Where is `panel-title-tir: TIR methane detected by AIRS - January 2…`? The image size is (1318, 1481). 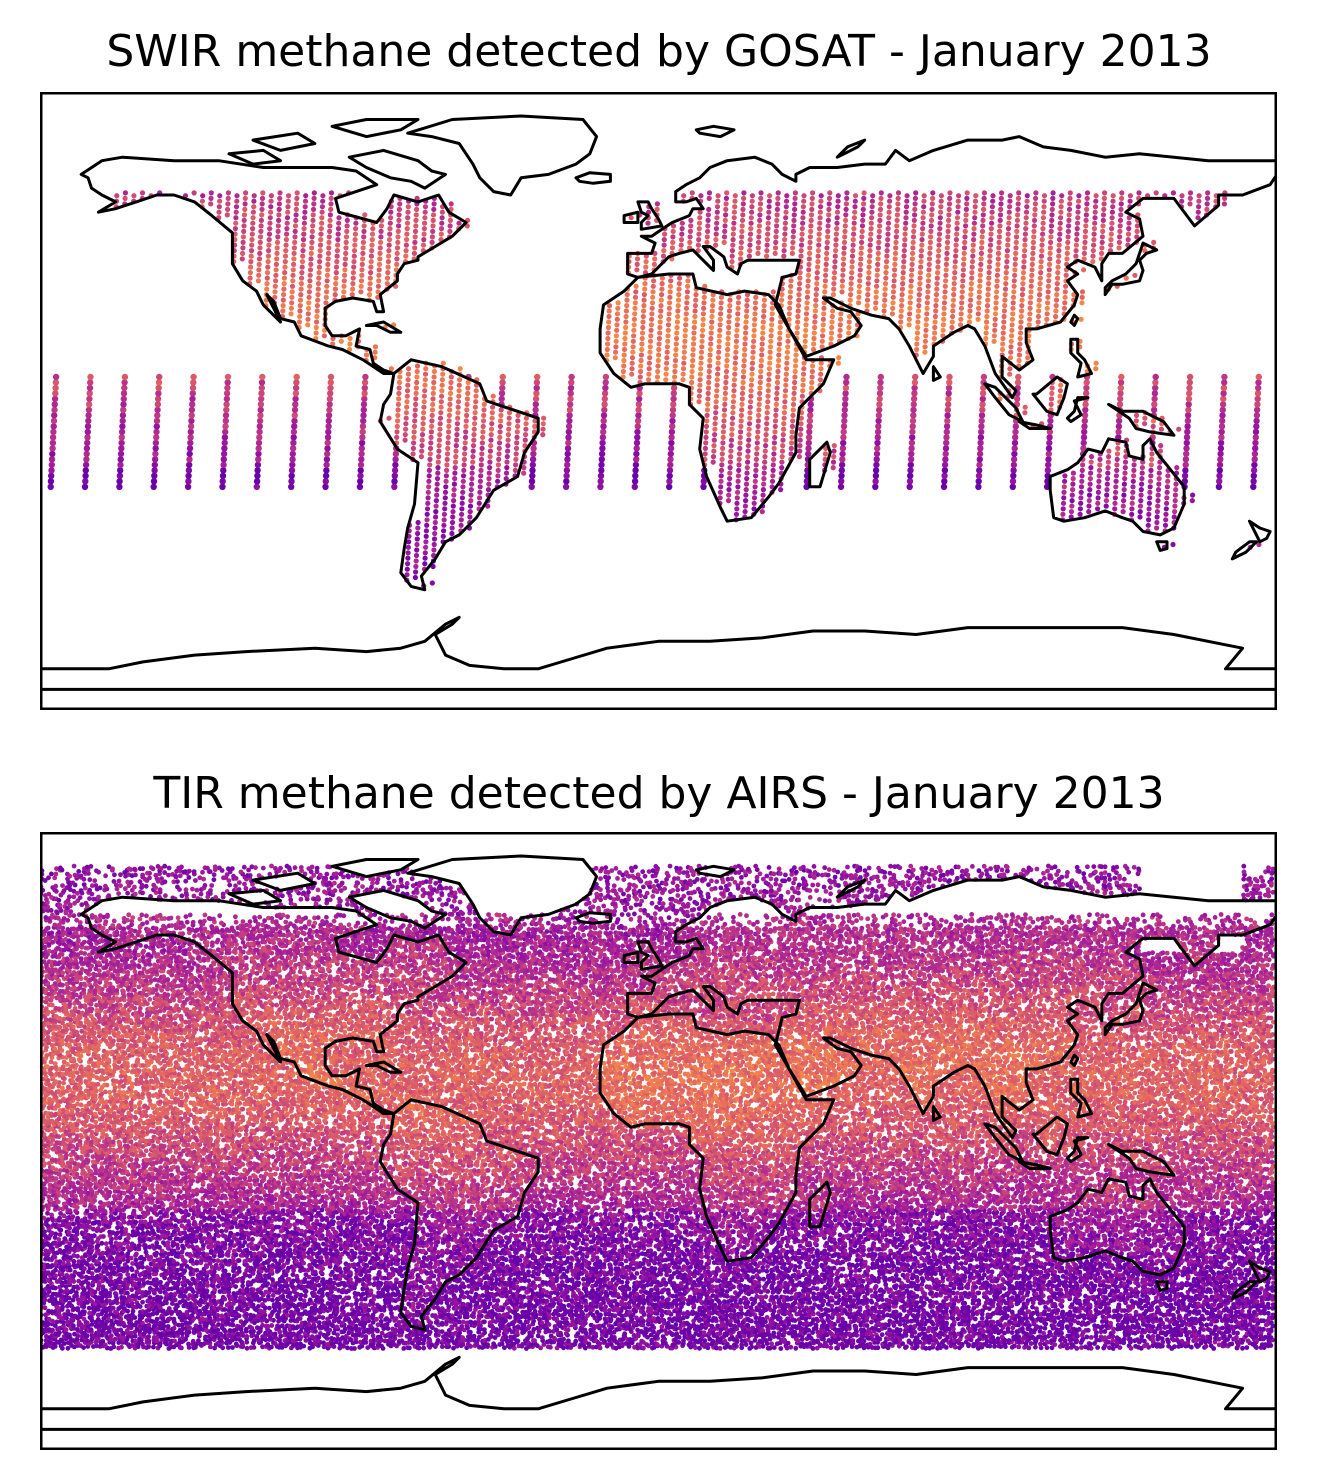
panel-title-tir: TIR methane detected by AIRS - January 2… is located at coordinates (659, 794).